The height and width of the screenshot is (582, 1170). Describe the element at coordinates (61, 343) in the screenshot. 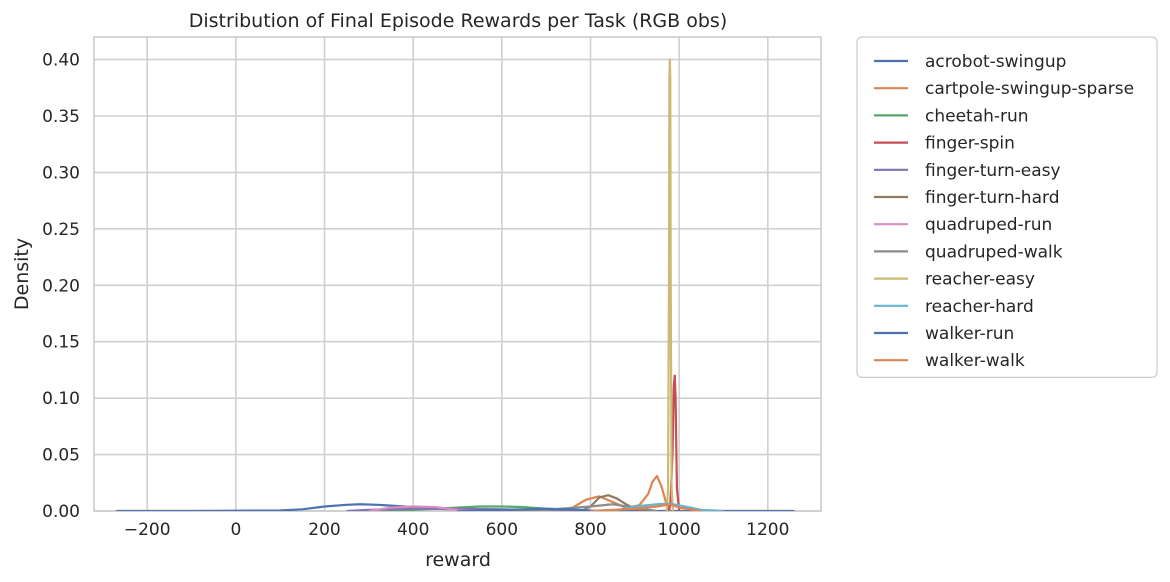

I see `y-tick-label: 0.15` at that location.